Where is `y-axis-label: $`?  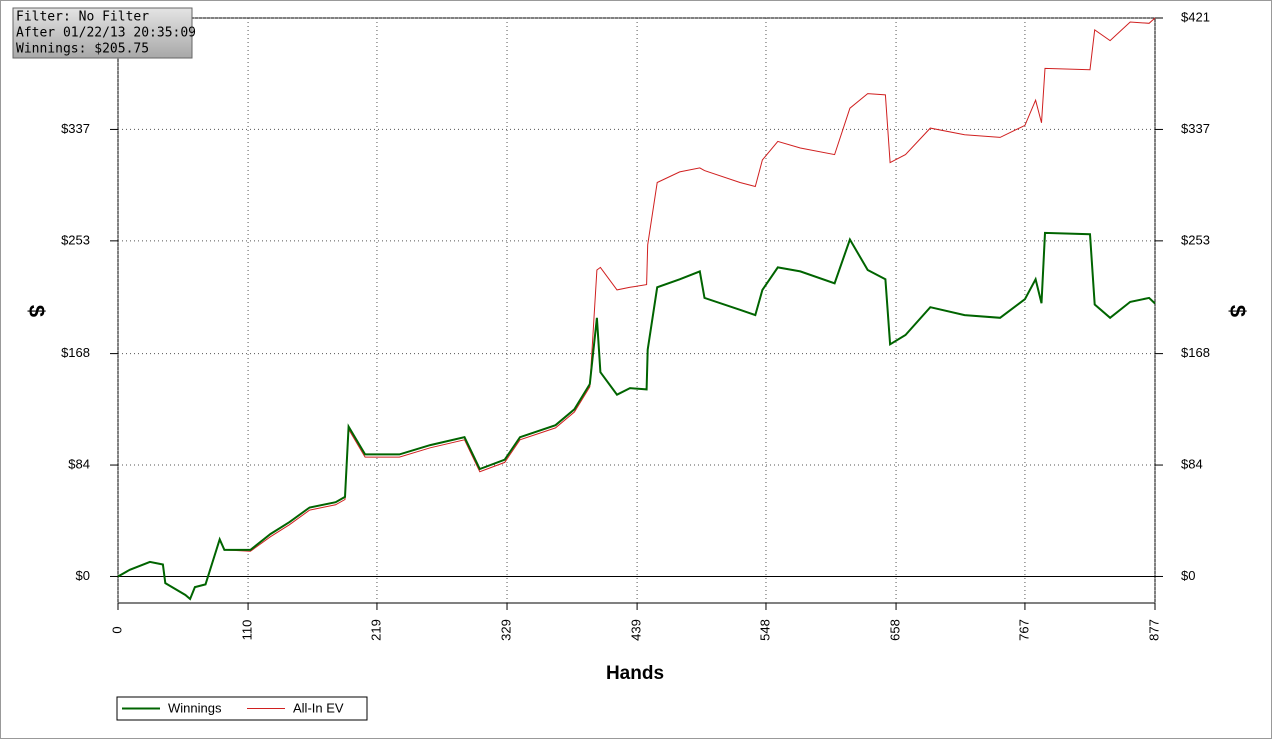 y-axis-label: $ is located at coordinates (36, 311).